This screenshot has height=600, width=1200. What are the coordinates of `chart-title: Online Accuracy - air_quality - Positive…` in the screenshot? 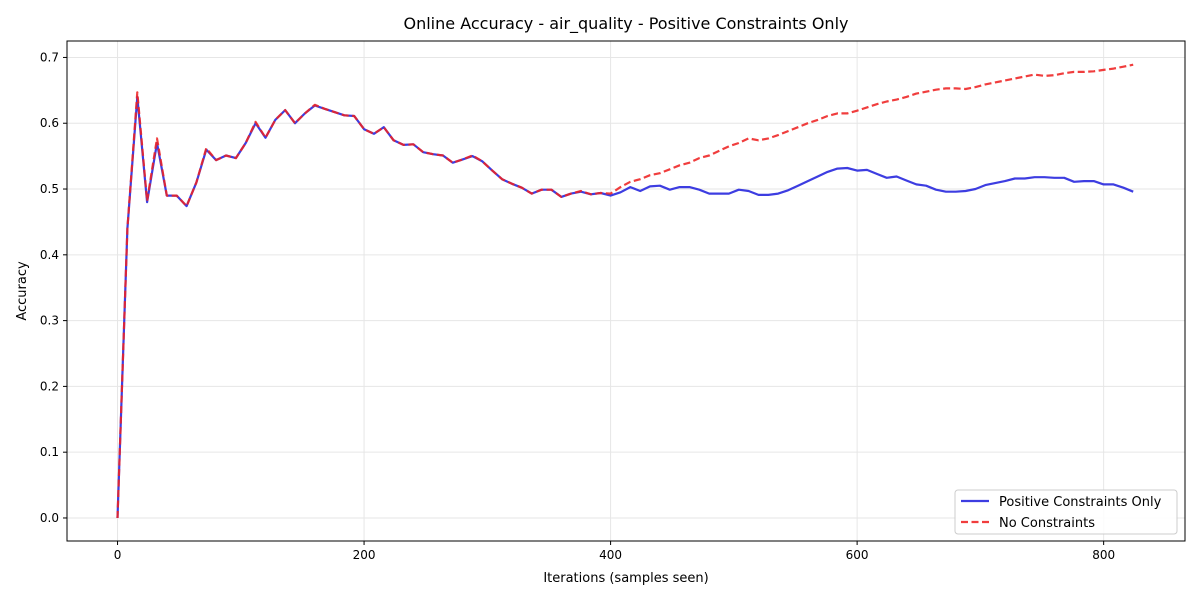 It's located at (626, 24).